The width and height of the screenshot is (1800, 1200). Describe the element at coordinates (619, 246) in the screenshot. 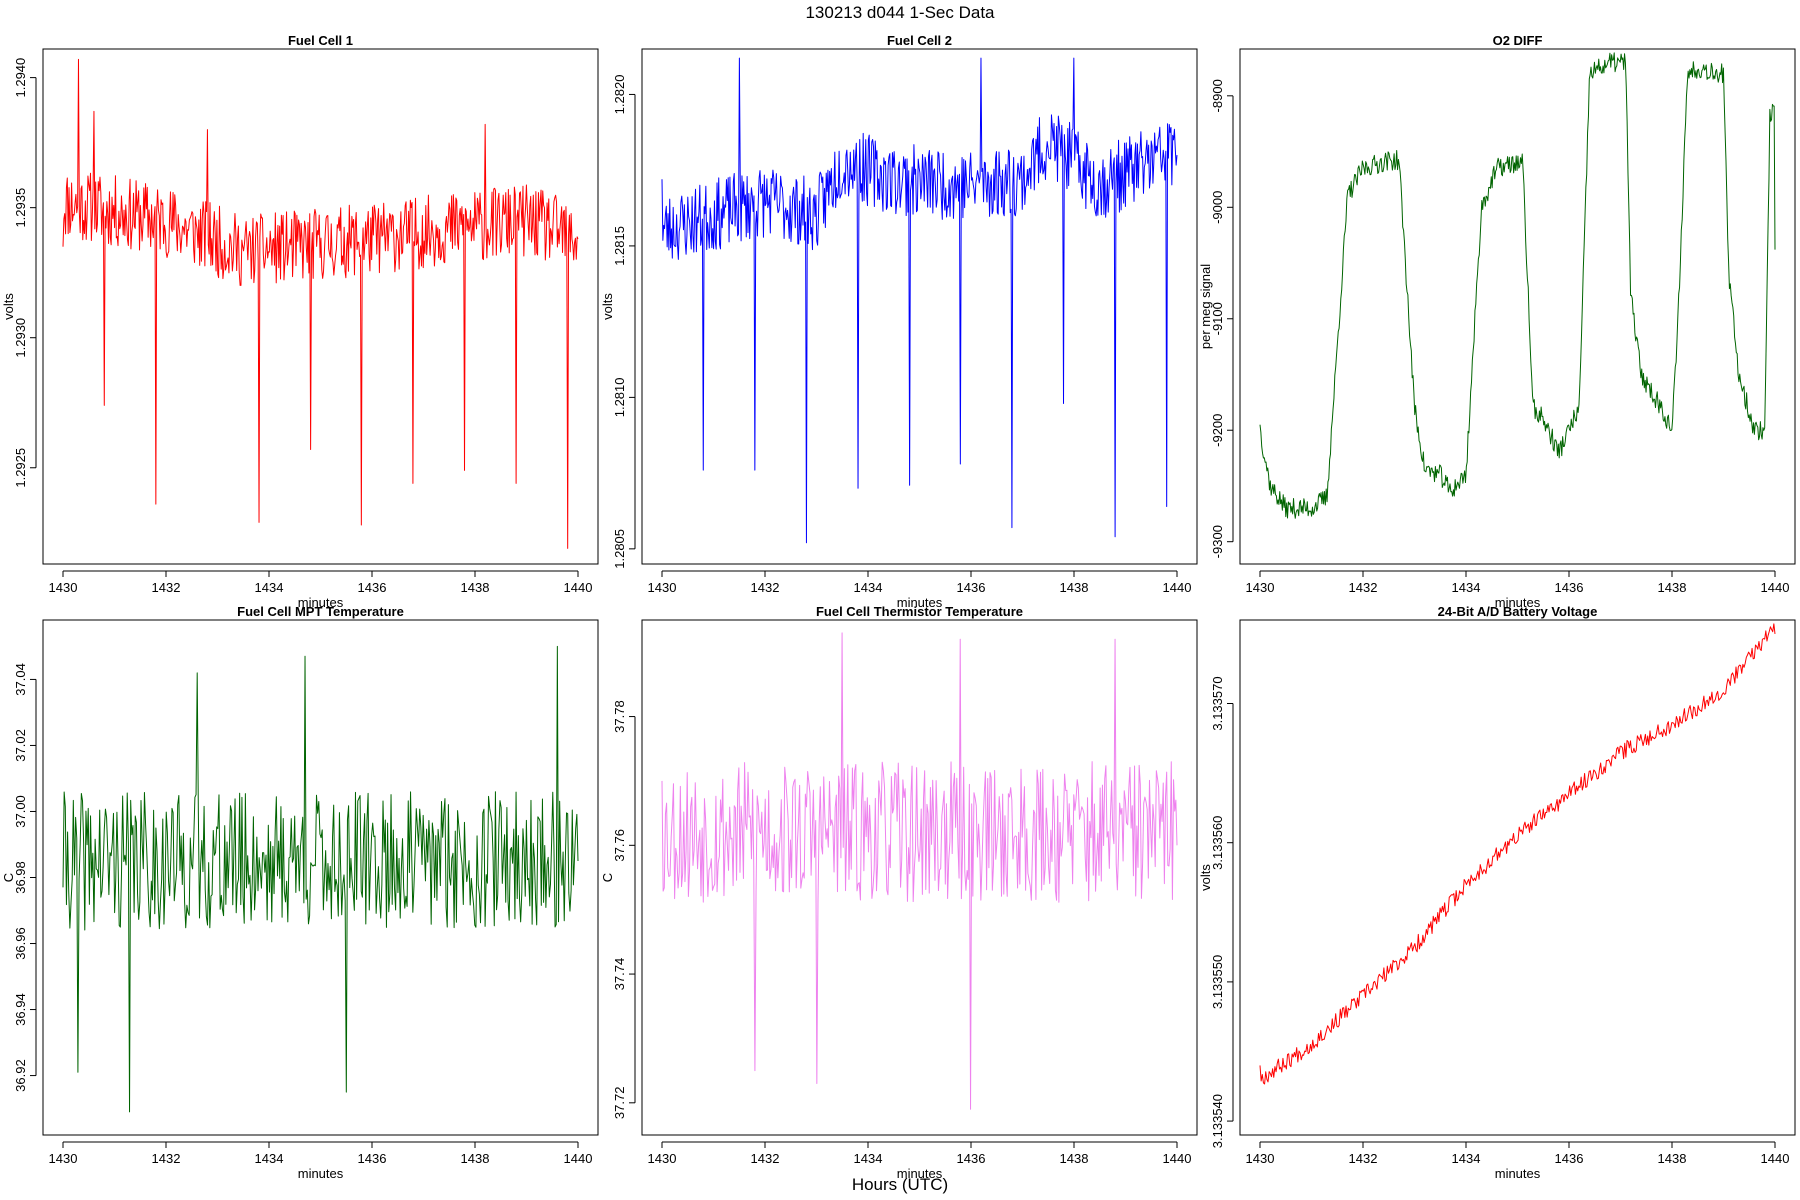

I see `y-tick-label: 1.2815` at that location.